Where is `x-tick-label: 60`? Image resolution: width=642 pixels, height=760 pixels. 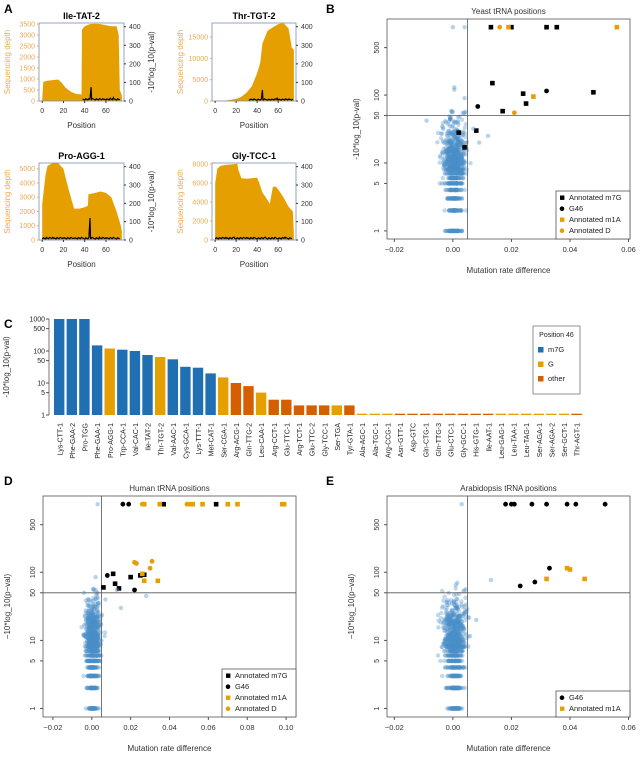 x-tick-label: 60 is located at coordinates (278, 111).